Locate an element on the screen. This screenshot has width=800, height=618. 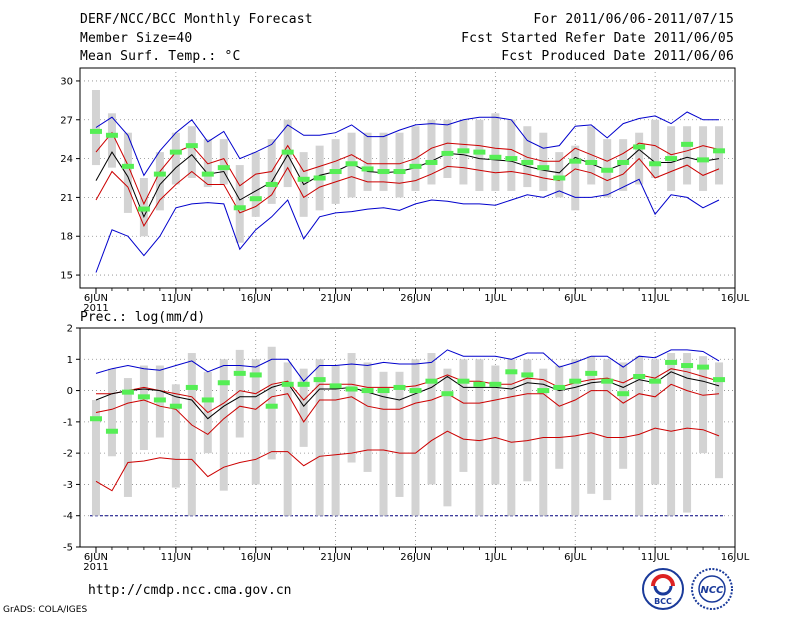
x-tick-label: 6JUL is located at coordinates (575, 557).